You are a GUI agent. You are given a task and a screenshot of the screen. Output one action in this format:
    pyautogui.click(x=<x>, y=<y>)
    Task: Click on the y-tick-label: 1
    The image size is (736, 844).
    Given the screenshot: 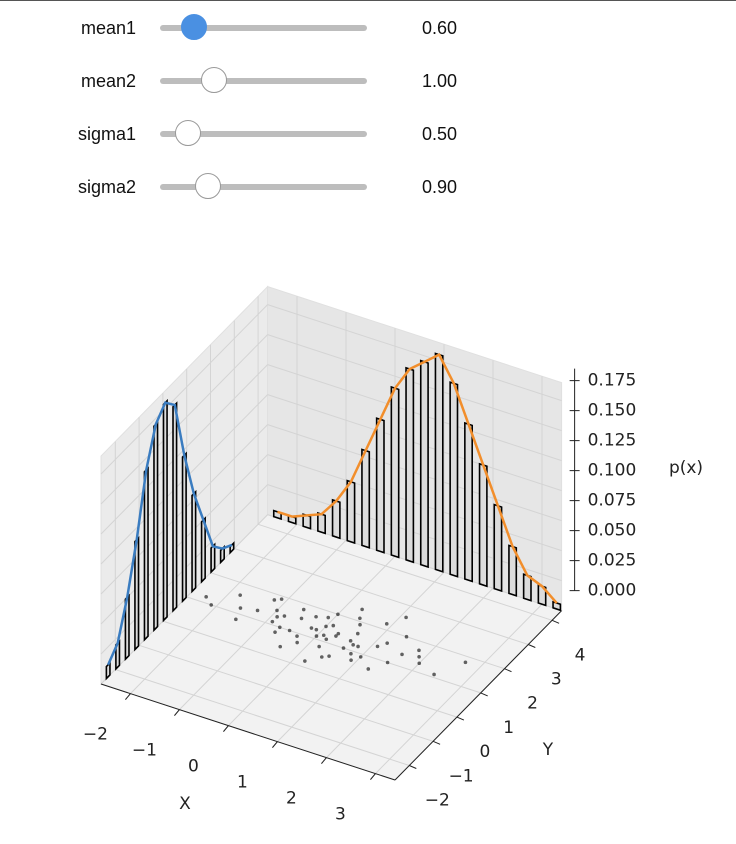 What is the action you would take?
    pyautogui.click(x=508, y=728)
    